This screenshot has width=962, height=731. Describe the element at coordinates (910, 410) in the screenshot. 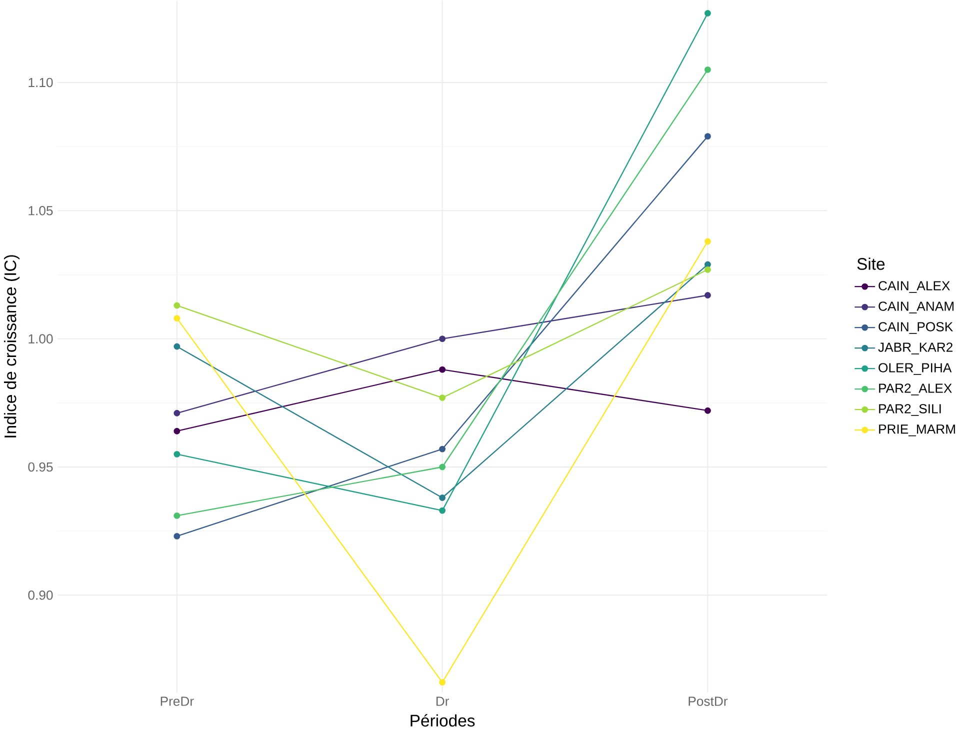

I see `legend-label: PAR2_SILI` at that location.